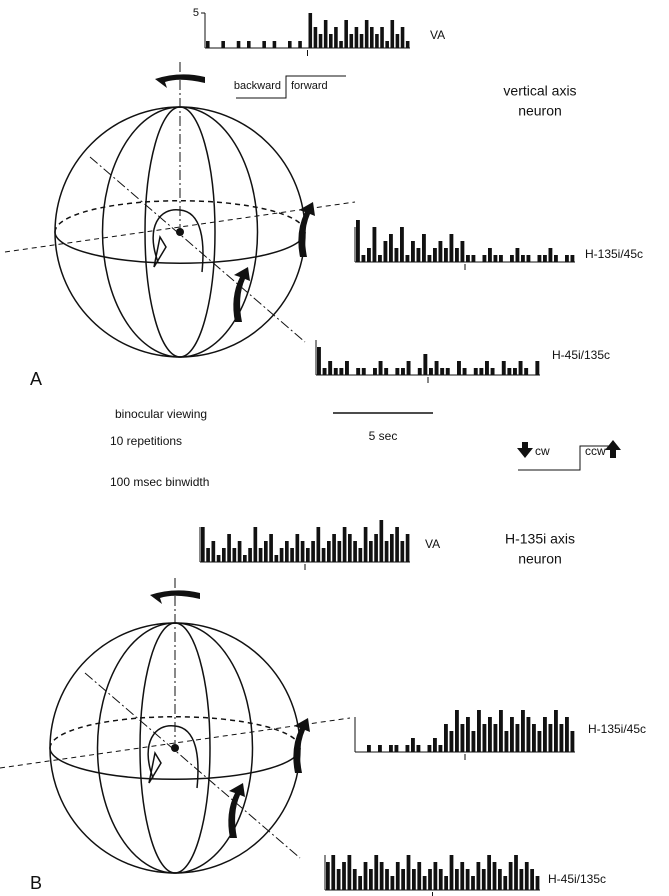  Describe the element at coordinates (175, 732) in the screenshot. I see `equator-back` at that location.